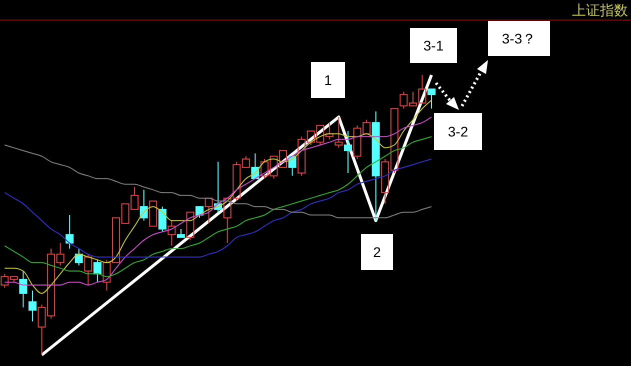  What do you see at coordinates (328, 80) in the screenshot?
I see `annotation: 1` at bounding box center [328, 80].